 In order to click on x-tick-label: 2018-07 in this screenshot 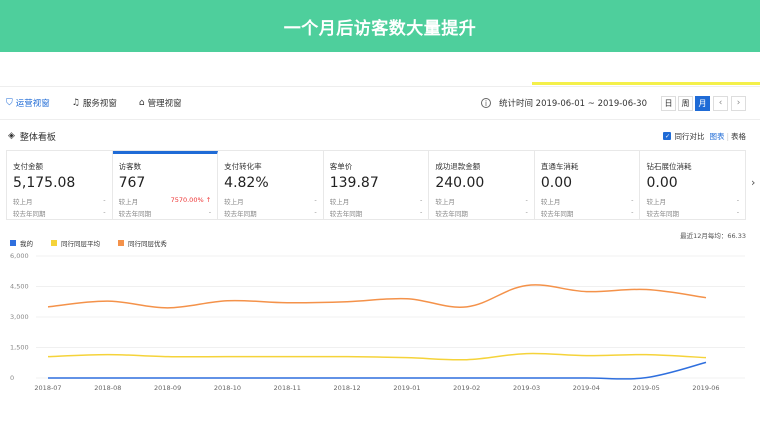, I will do `click(47, 388)`.